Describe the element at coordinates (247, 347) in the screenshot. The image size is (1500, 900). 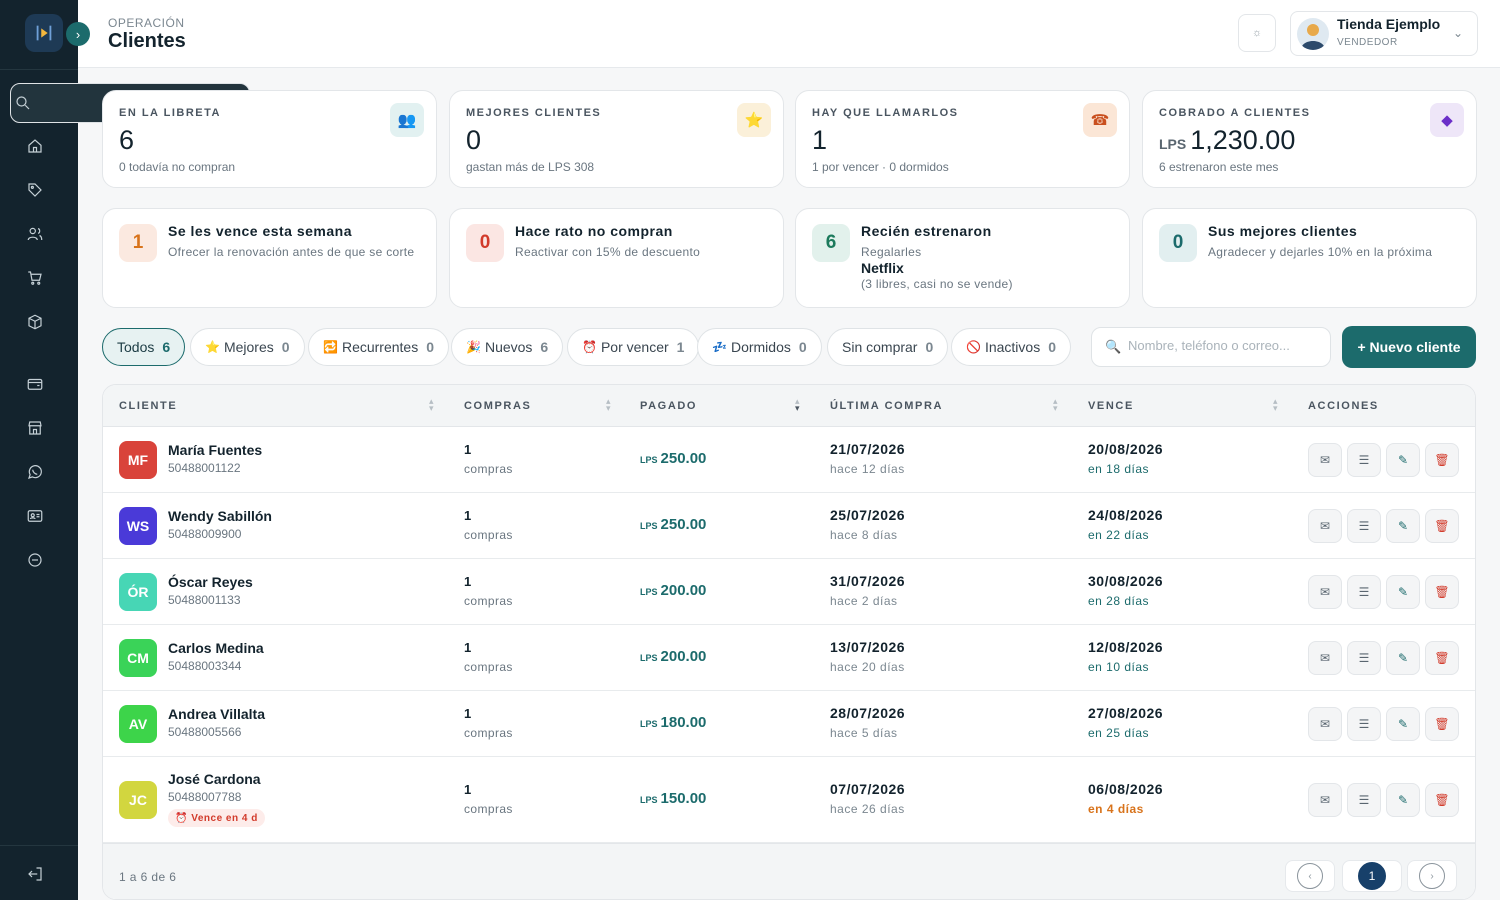
I see `filter-chip-mejores: ⭐ Mejores 0` at that location.